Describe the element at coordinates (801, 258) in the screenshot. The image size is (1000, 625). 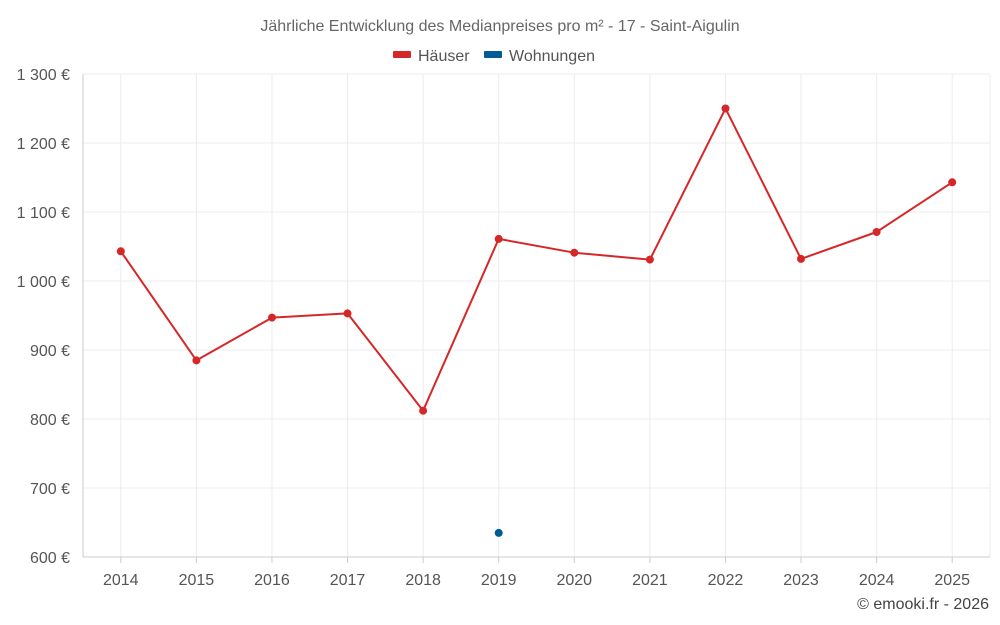
I see `data-point-haeuser-2023` at that location.